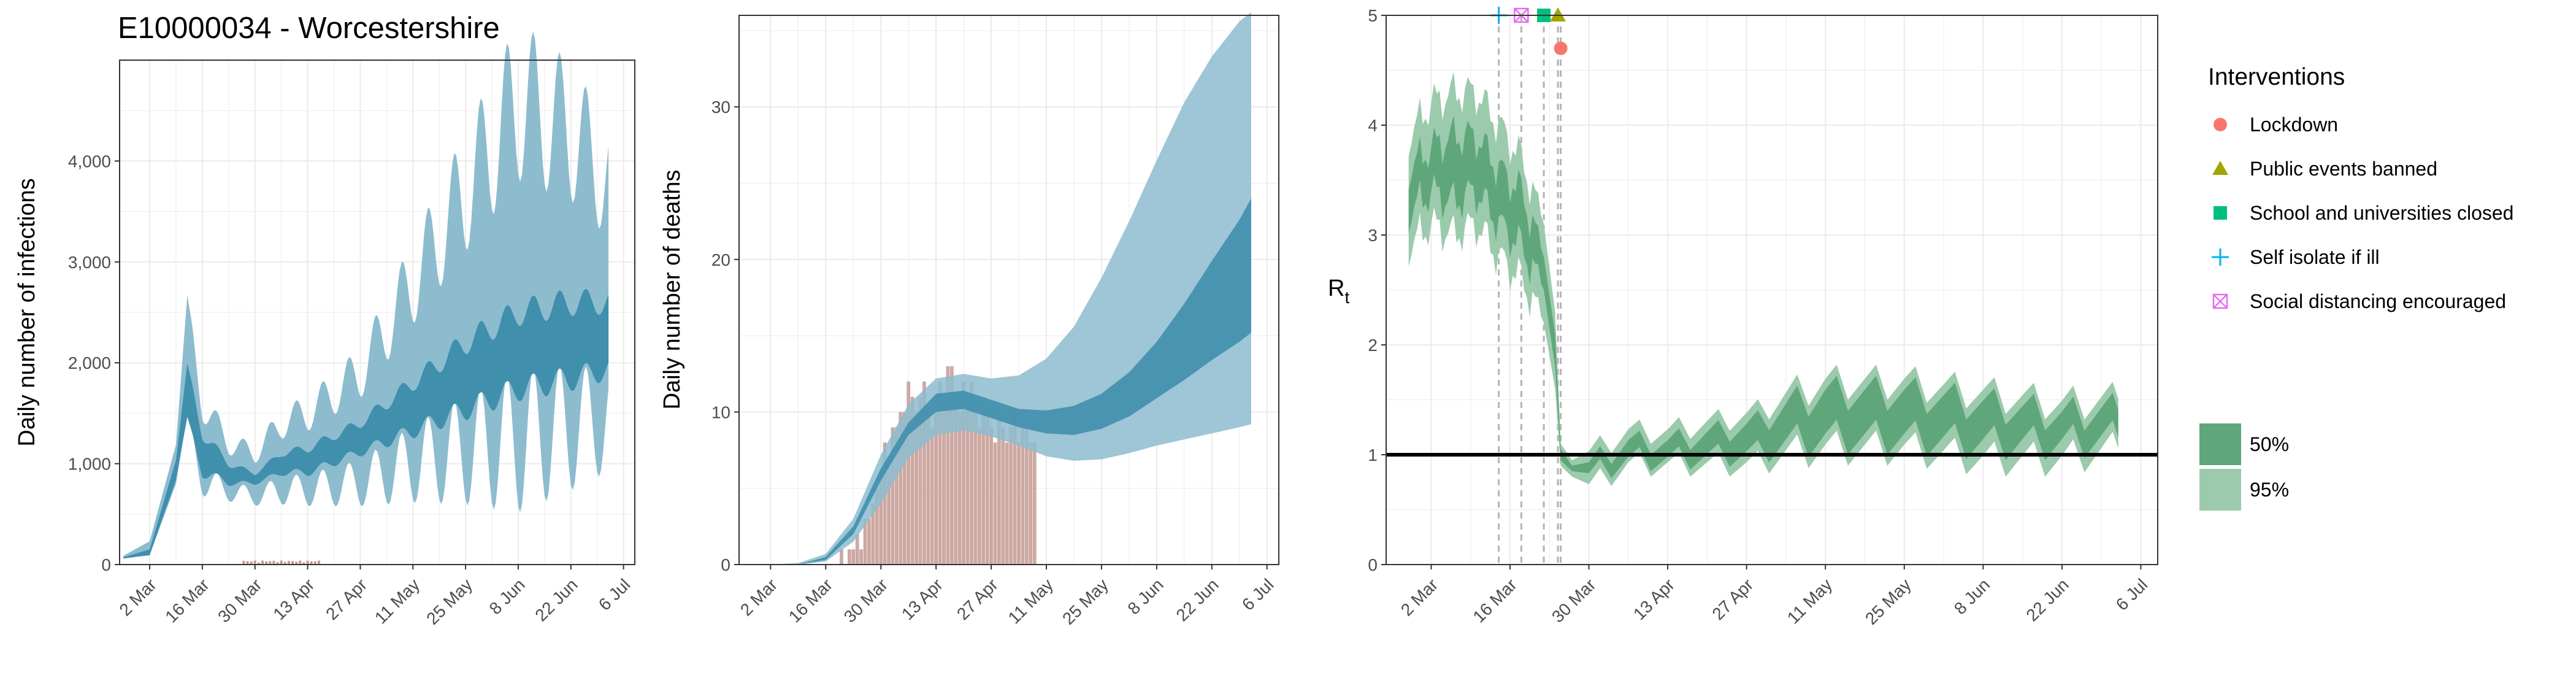  What do you see at coordinates (1145, 596) in the screenshot?
I see `deaths-x-tick-label: 8 Jun` at bounding box center [1145, 596].